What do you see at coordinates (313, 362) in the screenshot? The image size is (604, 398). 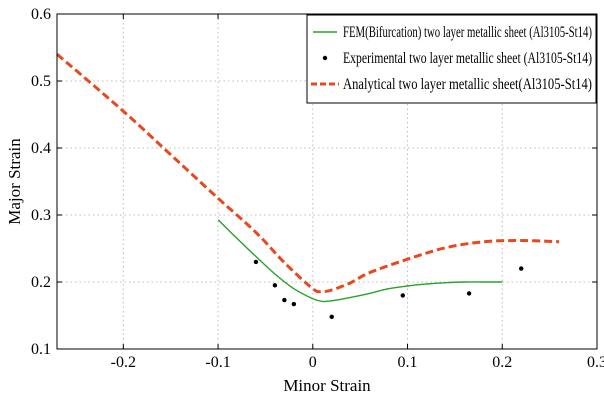 I see `x-tick-label: 0` at bounding box center [313, 362].